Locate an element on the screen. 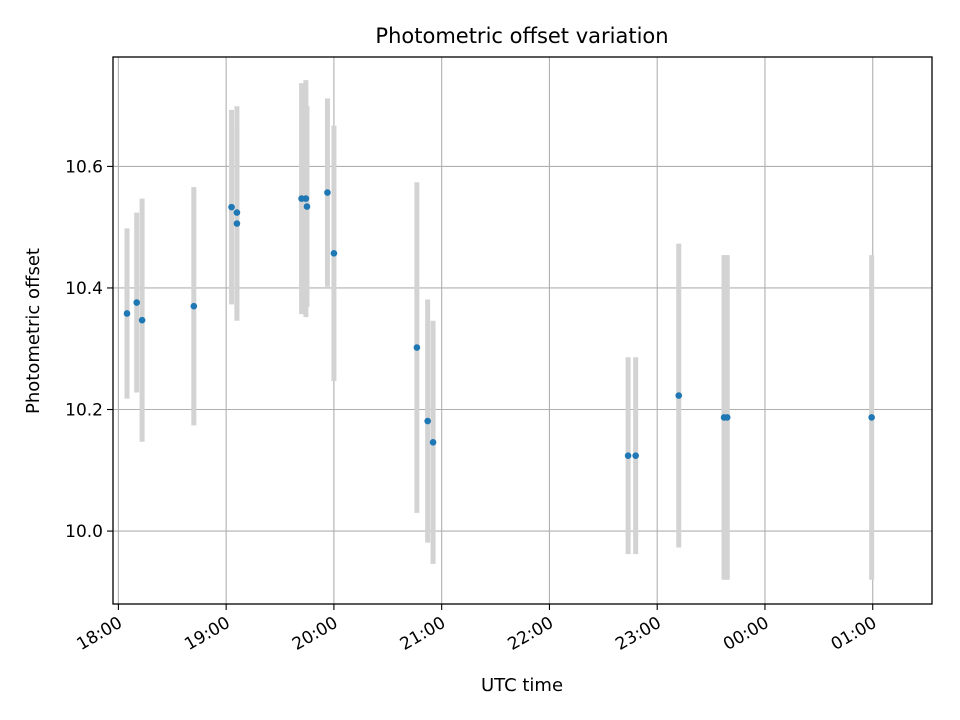 This screenshot has width=960, height=720. x-axis-label: UTC time is located at coordinates (522, 685).